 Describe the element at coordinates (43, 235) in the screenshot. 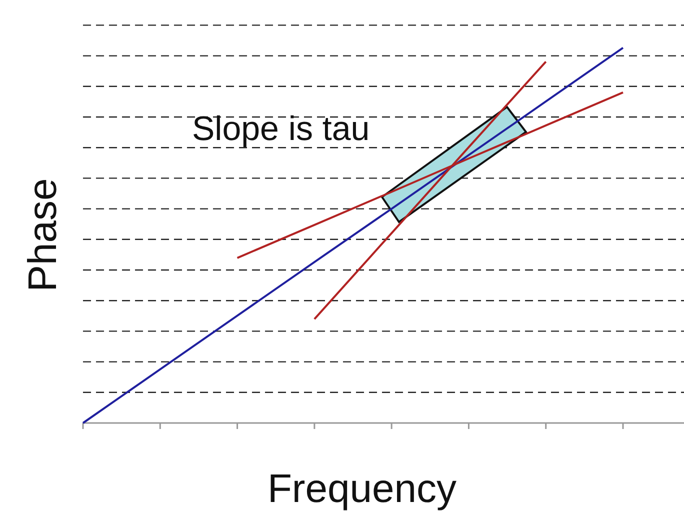

I see `y-axis-title: Phase` at that location.